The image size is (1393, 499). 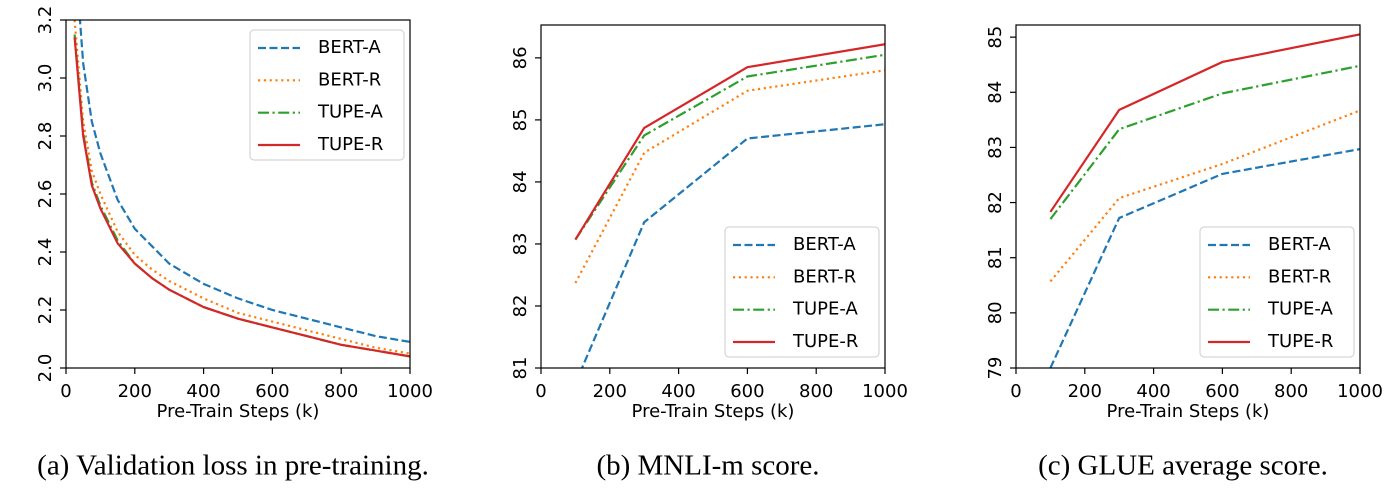 What do you see at coordinates (45, 252) in the screenshot?
I see `y-tick-label: 2.4` at bounding box center [45, 252].